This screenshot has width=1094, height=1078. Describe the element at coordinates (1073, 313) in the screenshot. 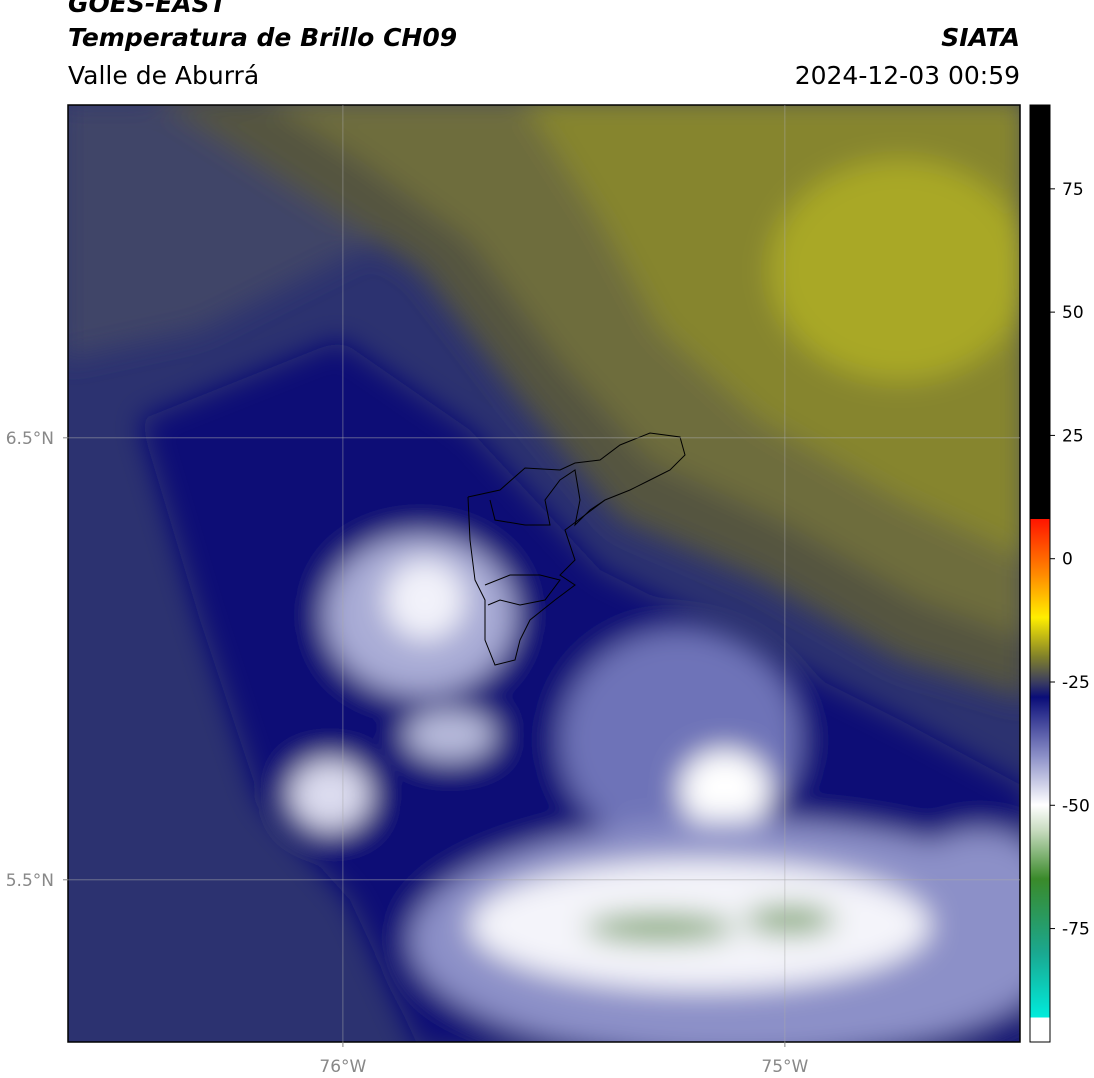

I see `colorbar-tick-label: 50` at that location.